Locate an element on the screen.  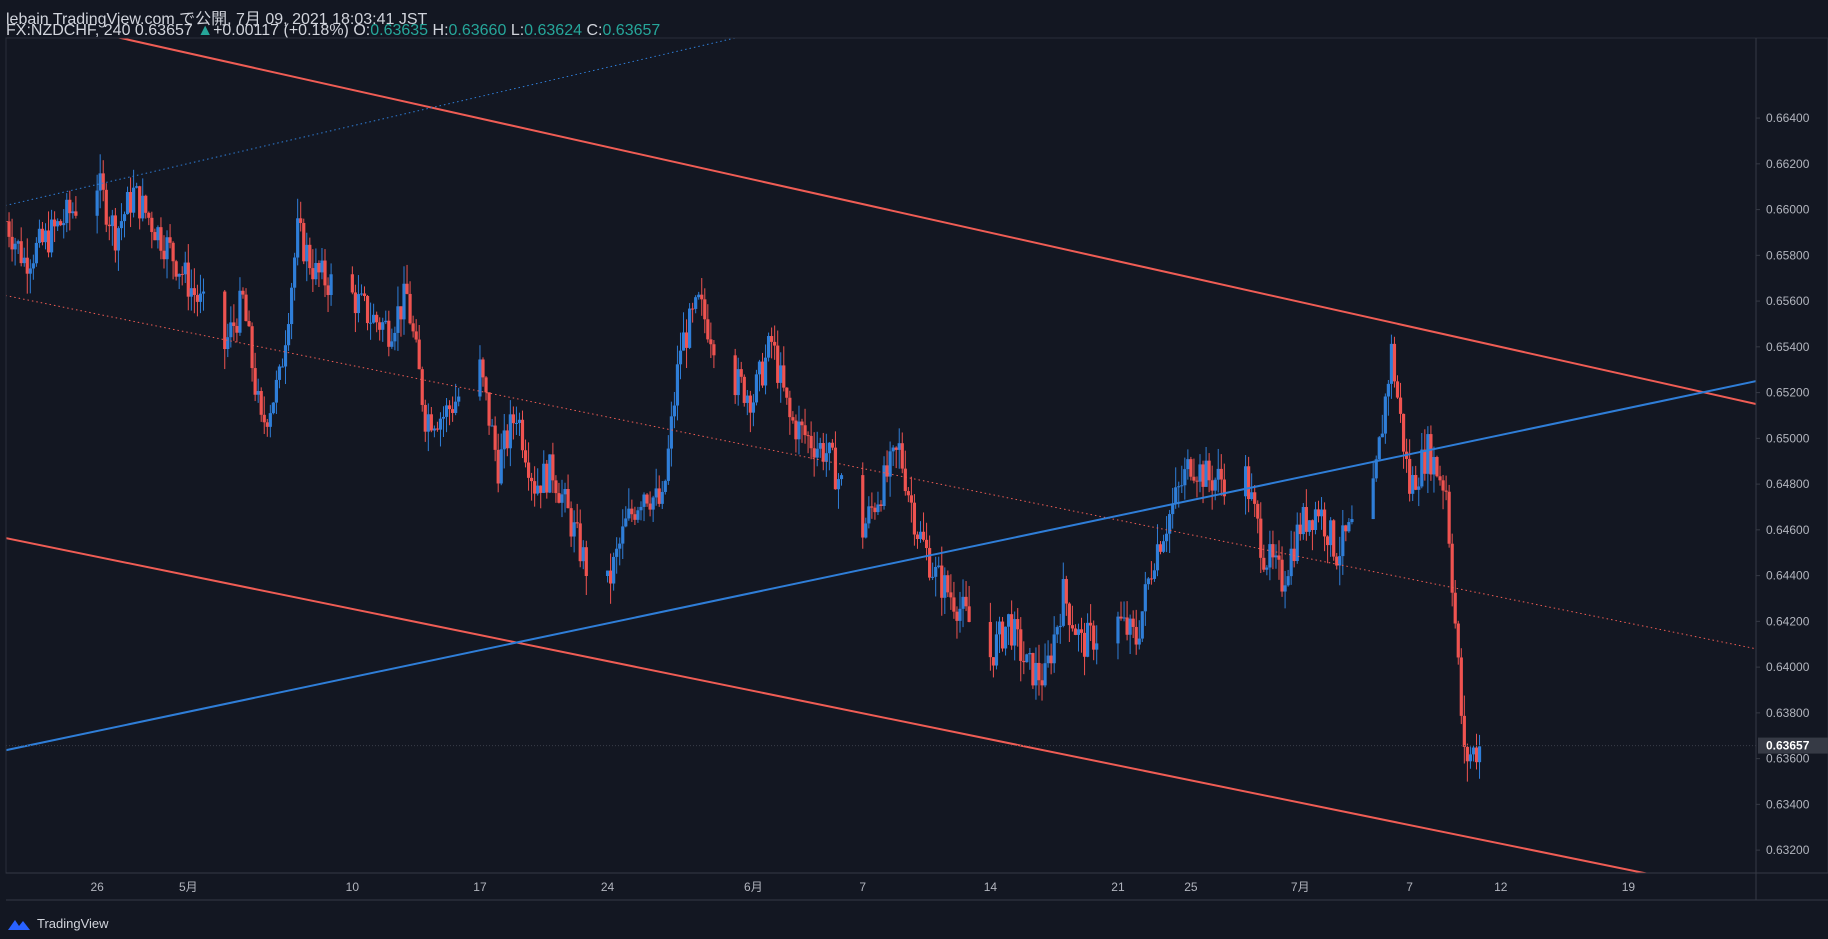
y-tick-label: 0.64800 is located at coordinates (1788, 484).